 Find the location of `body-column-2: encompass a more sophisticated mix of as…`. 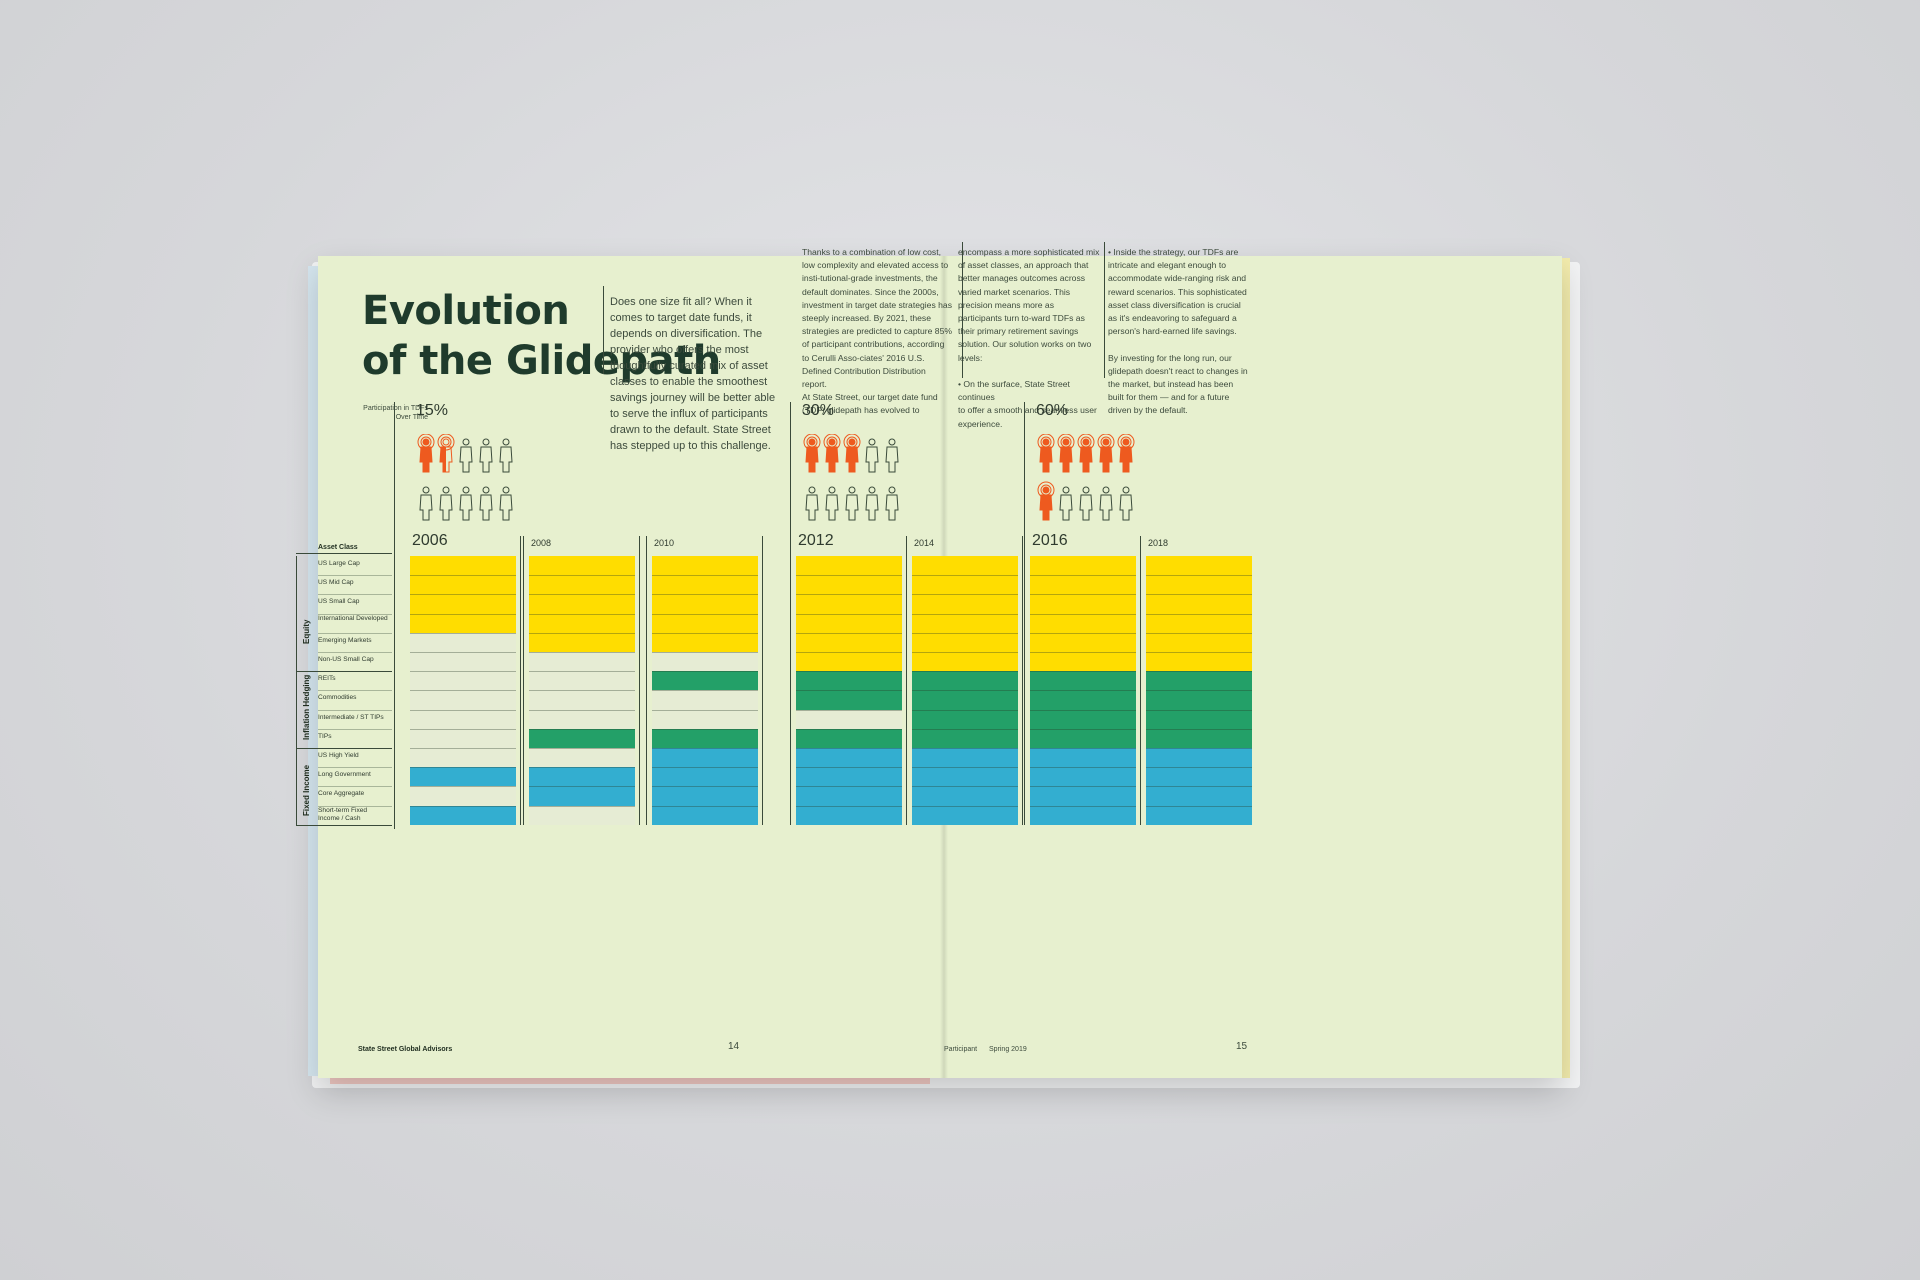

body-column-2: encompass a more sophisticated mix of as… is located at coordinates (1029, 338).